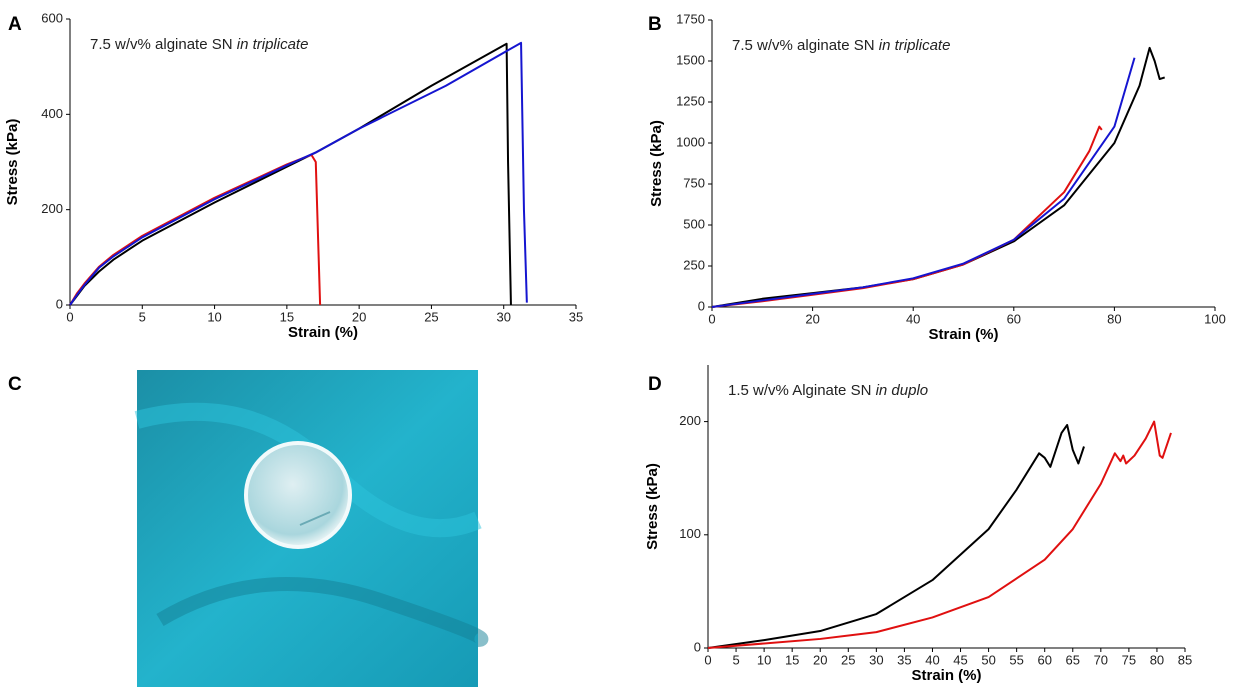 The width and height of the screenshot is (1233, 690). I want to click on x-tick-label: 55, so click(1016, 659).